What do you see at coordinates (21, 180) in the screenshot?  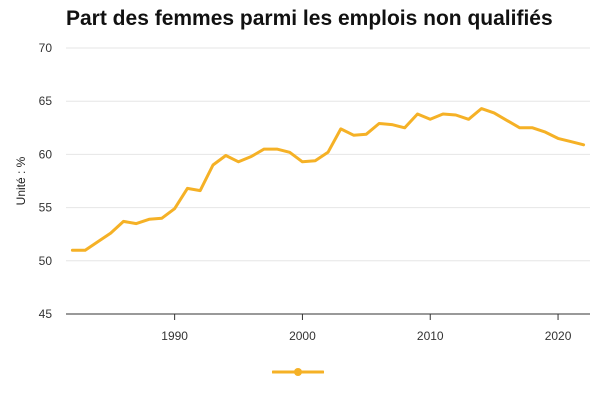 I see `y-axis-label: Unité : %` at bounding box center [21, 180].